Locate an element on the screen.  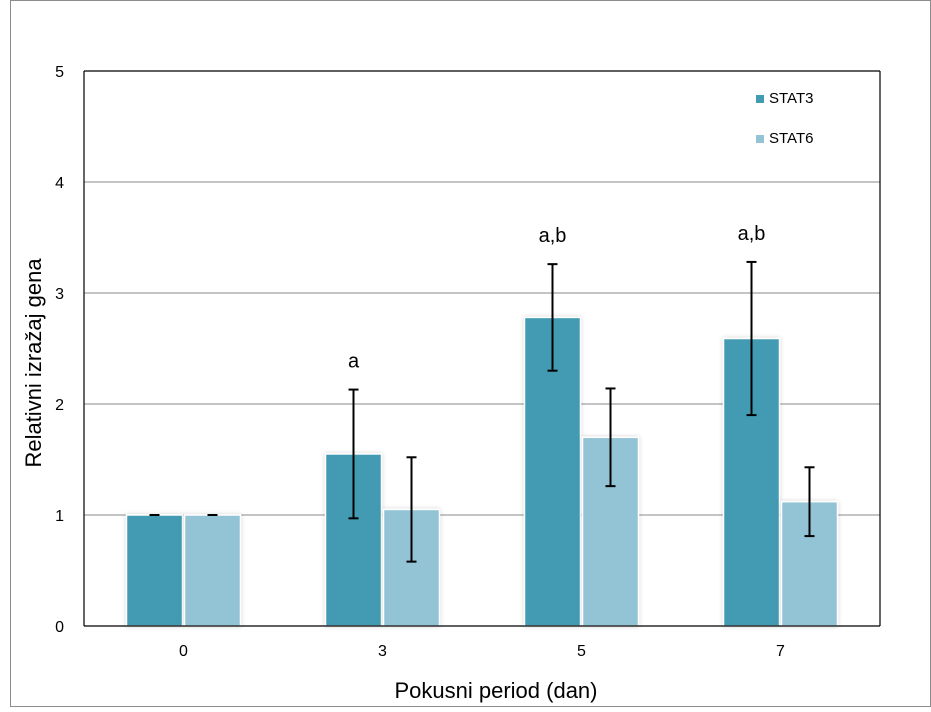
legend-item-stat3: STAT3 is located at coordinates (784, 98).